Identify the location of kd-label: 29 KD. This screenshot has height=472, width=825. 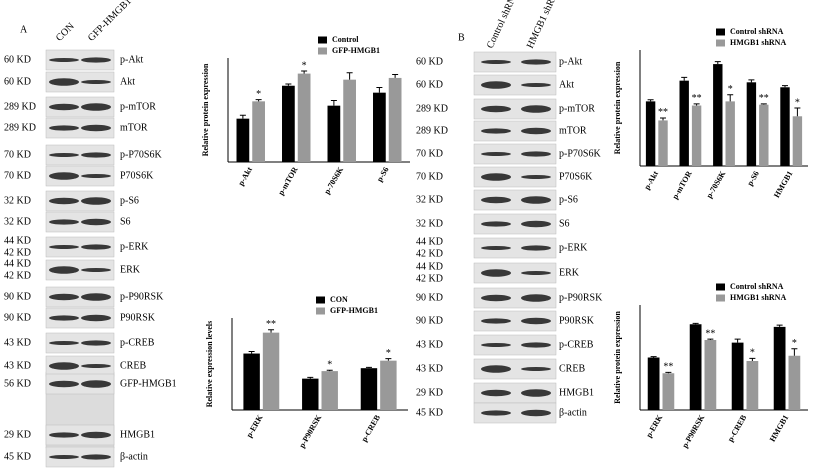
(17, 434).